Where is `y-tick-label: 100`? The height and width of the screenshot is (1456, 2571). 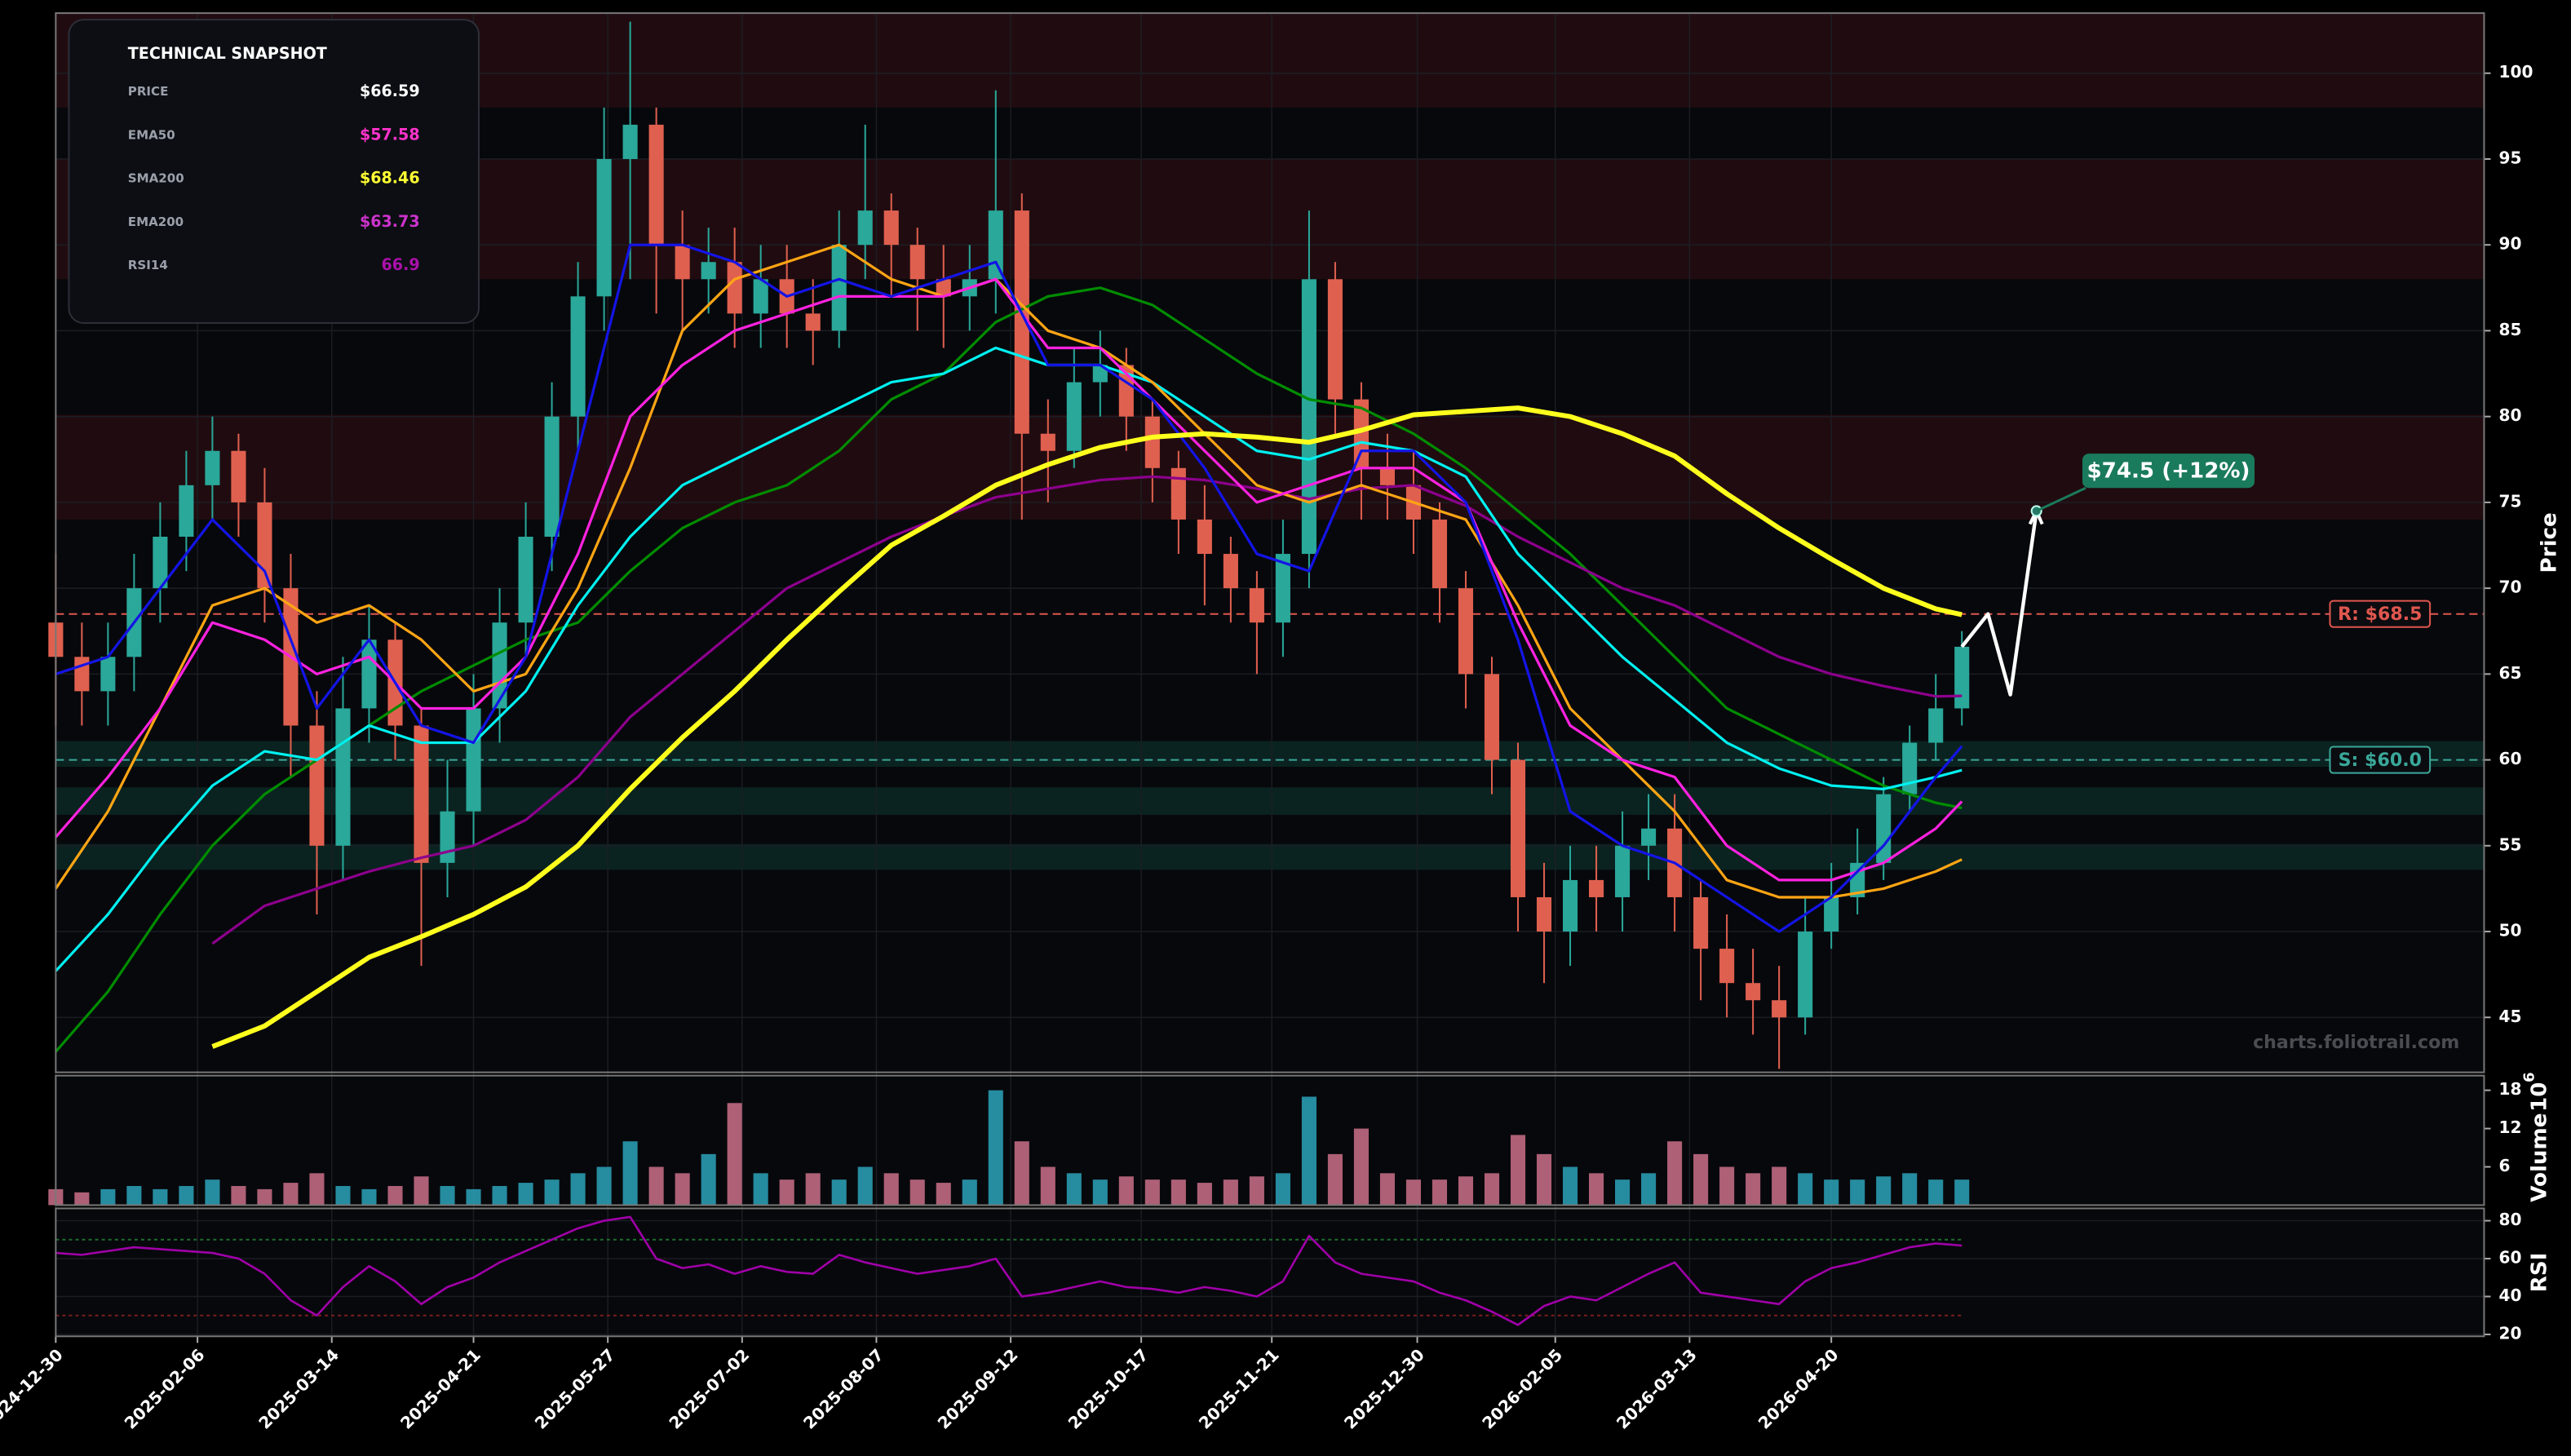 y-tick-label: 100 is located at coordinates (2516, 72).